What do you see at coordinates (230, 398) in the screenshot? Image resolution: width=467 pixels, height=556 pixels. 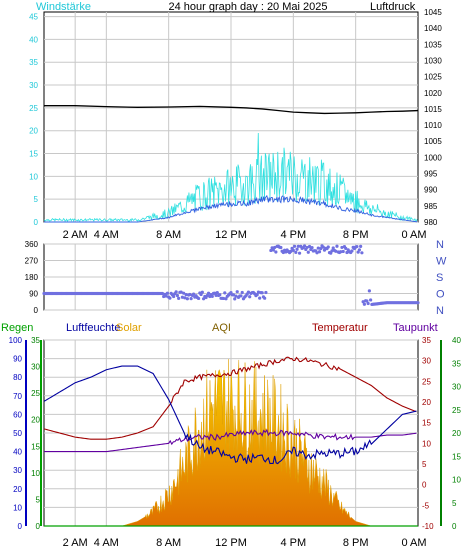 I see `temperature-line` at bounding box center [230, 398].